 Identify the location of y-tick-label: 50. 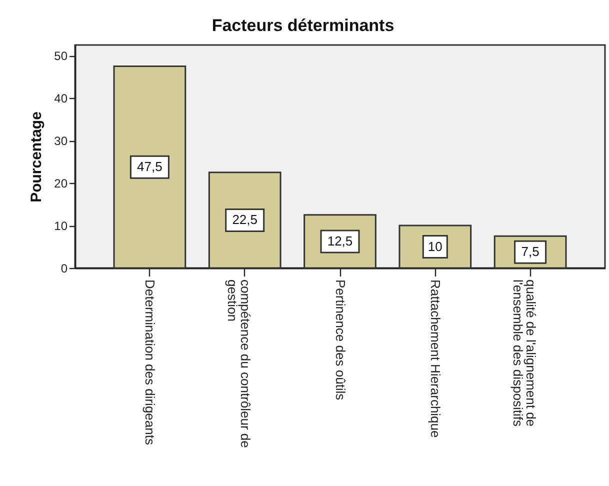
(61, 56).